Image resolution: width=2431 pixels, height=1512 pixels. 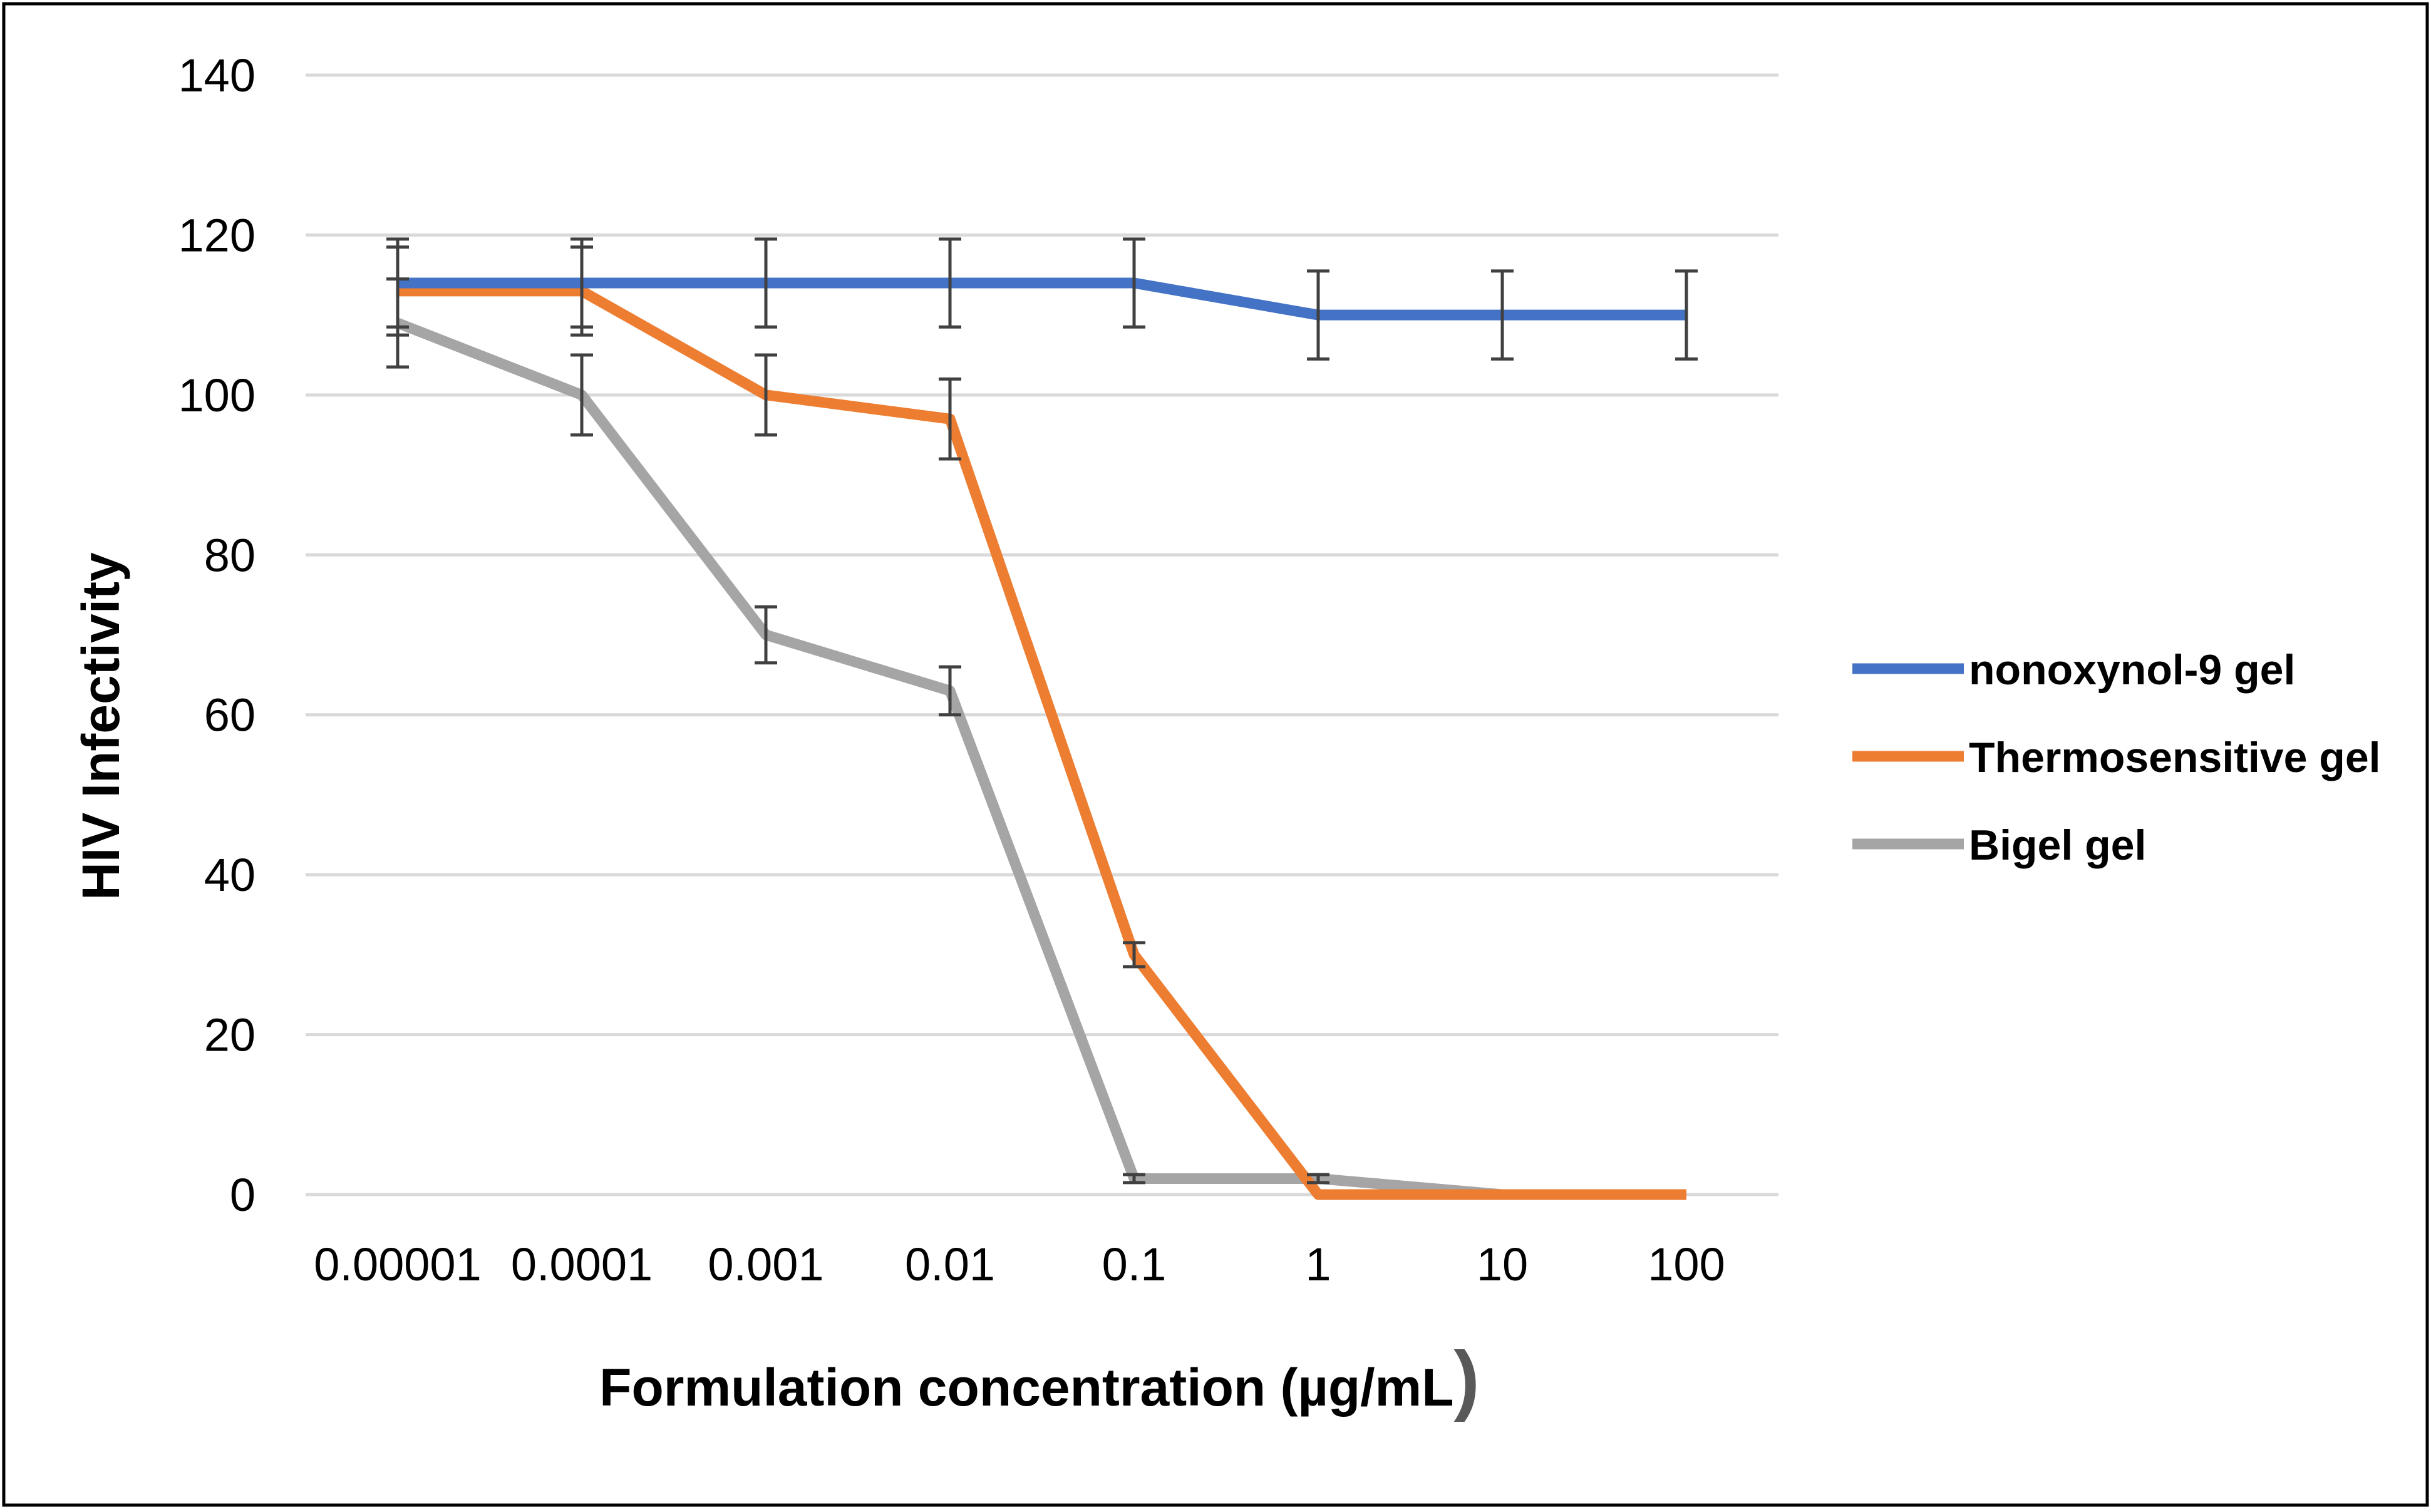 I want to click on legend-item: nonoxynol-9 gel, so click(x=2073, y=670).